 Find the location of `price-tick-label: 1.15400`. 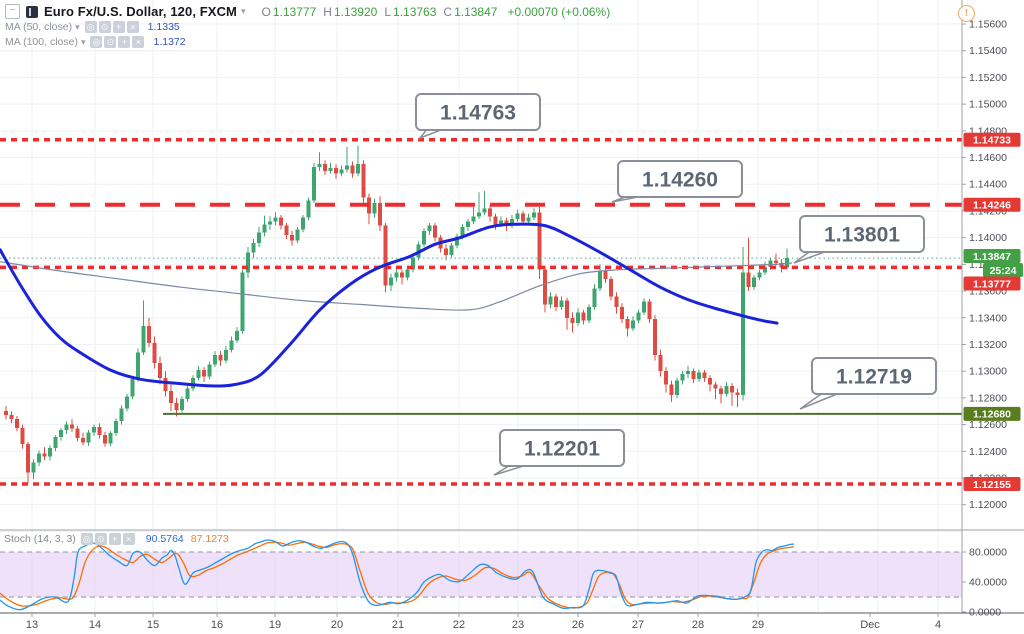

price-tick-label: 1.15400 is located at coordinates (988, 51).